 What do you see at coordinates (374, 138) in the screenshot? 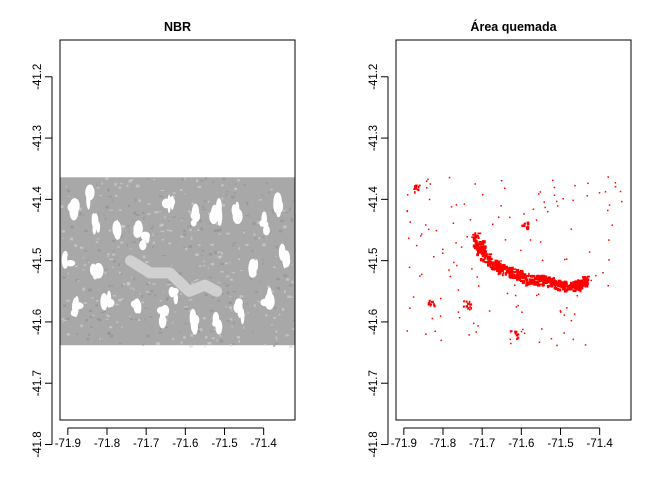
I see `y-tick-label: -41.3` at bounding box center [374, 138].